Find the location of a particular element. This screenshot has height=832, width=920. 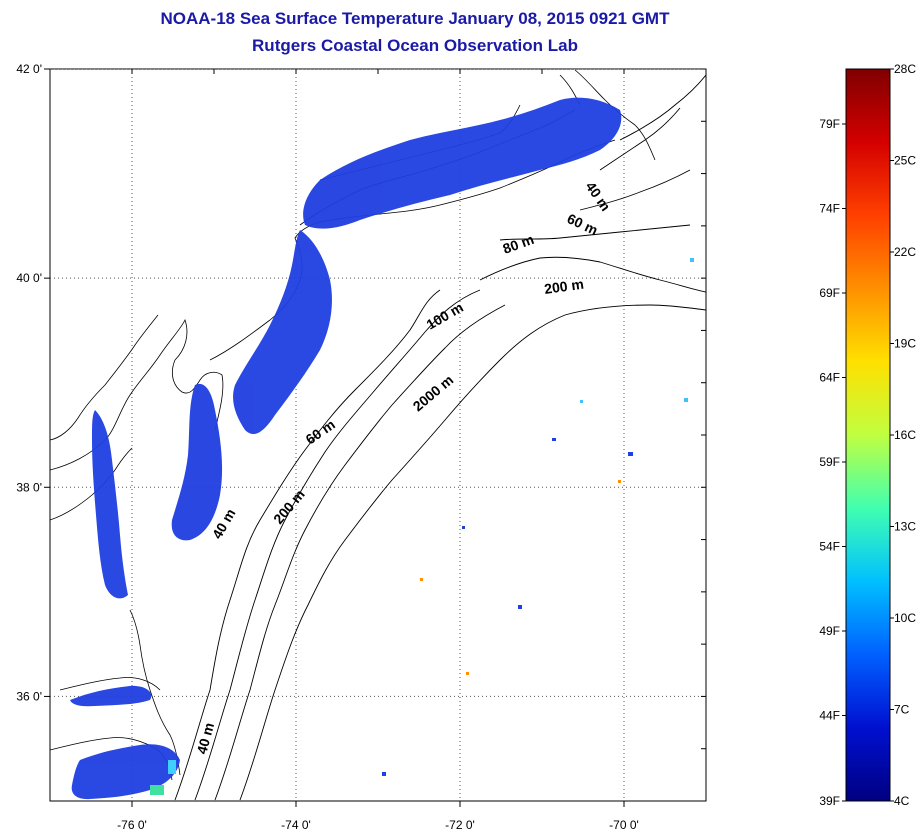

colorbar-gradient is located at coordinates (868, 435).